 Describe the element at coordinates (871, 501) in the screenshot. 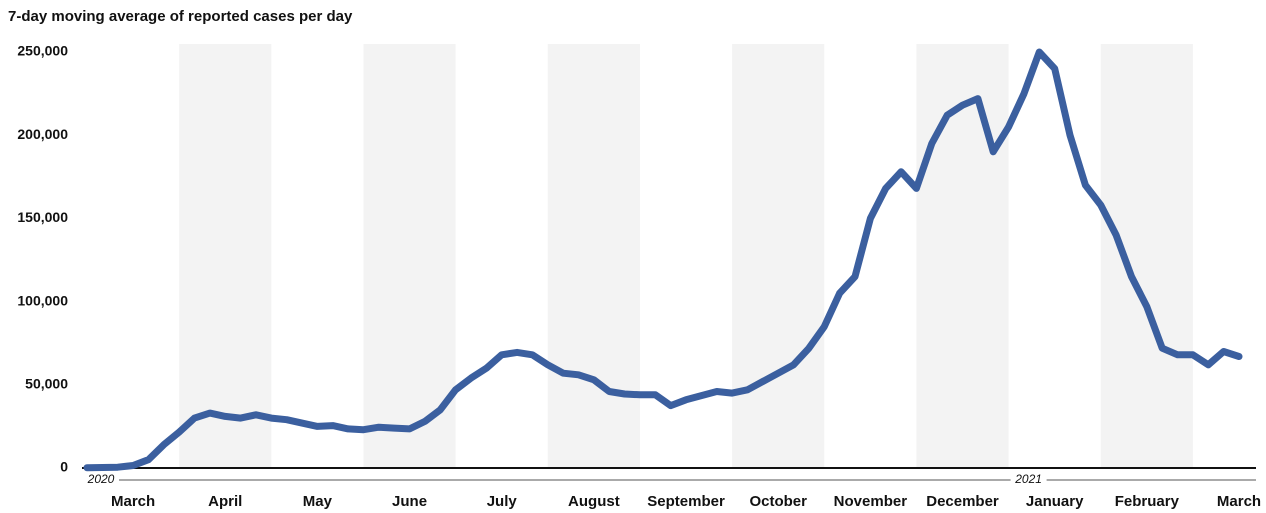

I see `x-tick-label: November` at that location.